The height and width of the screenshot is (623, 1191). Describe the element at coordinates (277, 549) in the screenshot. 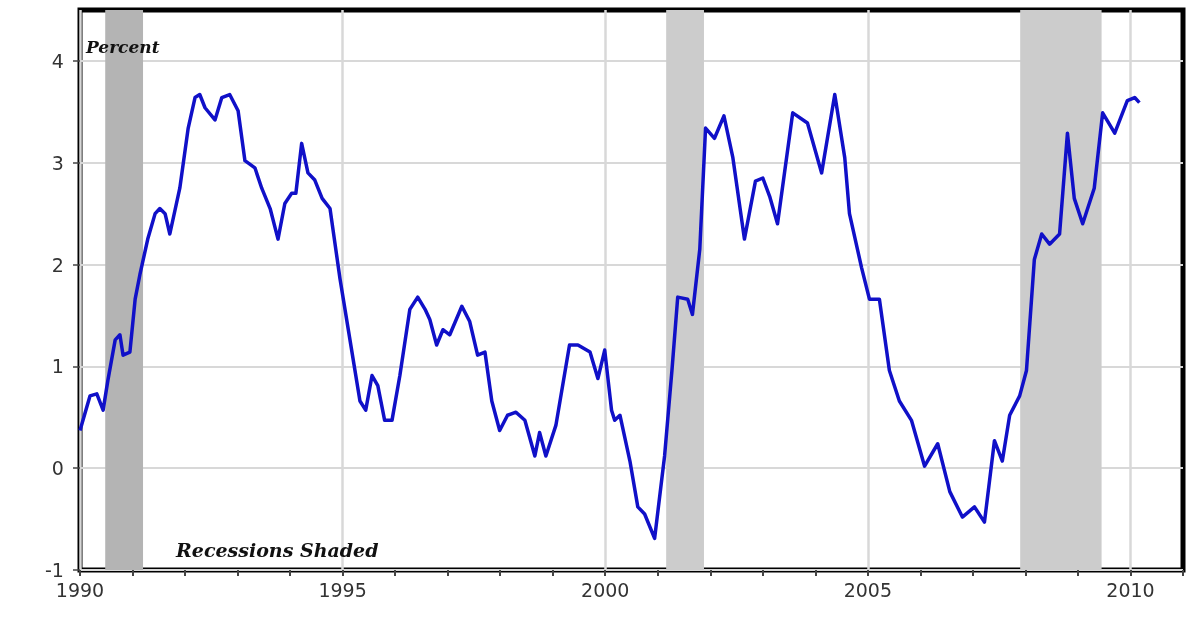

I see `annotation: Recessions Shaded` at that location.